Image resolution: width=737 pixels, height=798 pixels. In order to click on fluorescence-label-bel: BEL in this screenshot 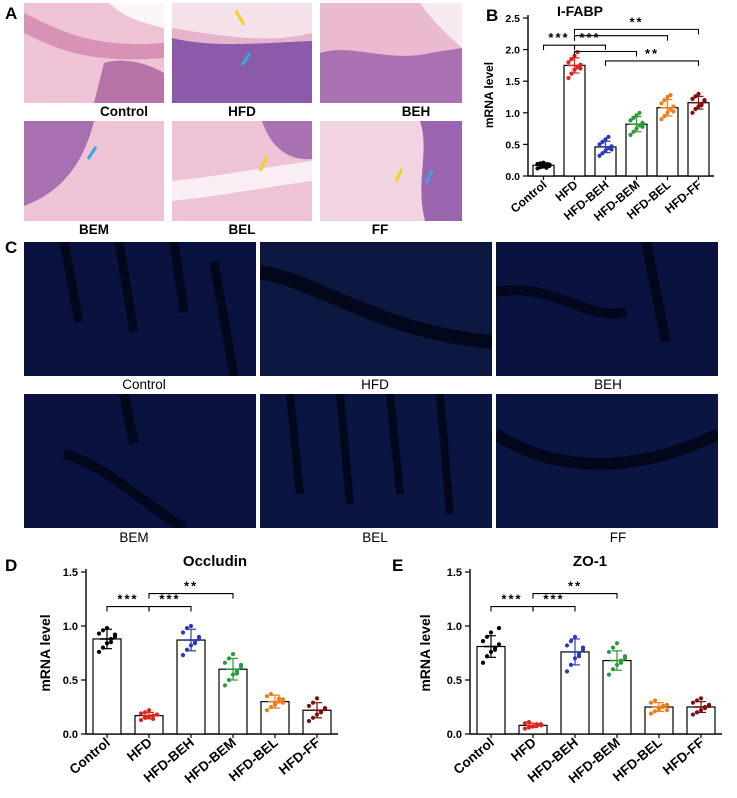, I will do `click(375, 537)`.